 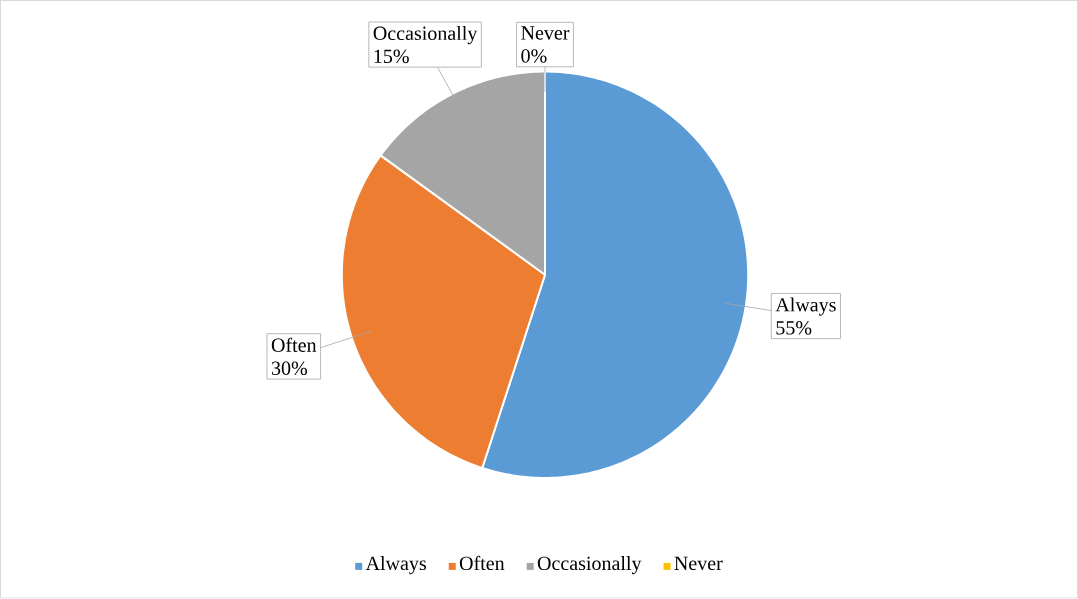 What do you see at coordinates (395, 565) in the screenshot?
I see `legend-label: Always` at bounding box center [395, 565].